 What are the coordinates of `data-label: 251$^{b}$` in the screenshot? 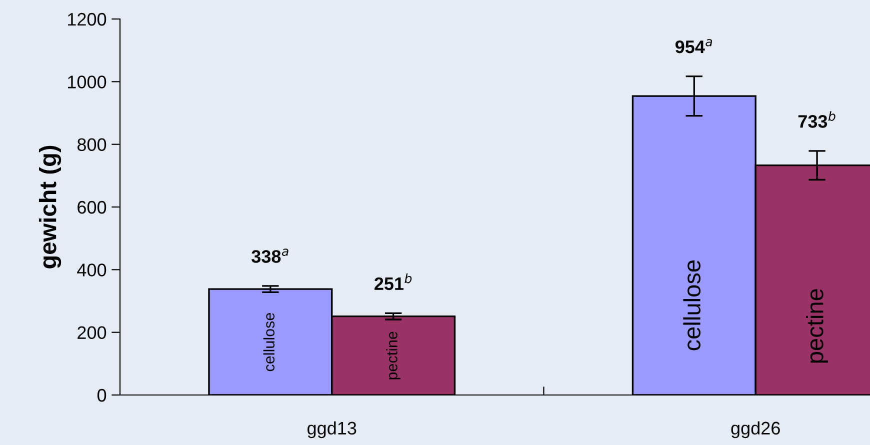 It's located at (393, 281).